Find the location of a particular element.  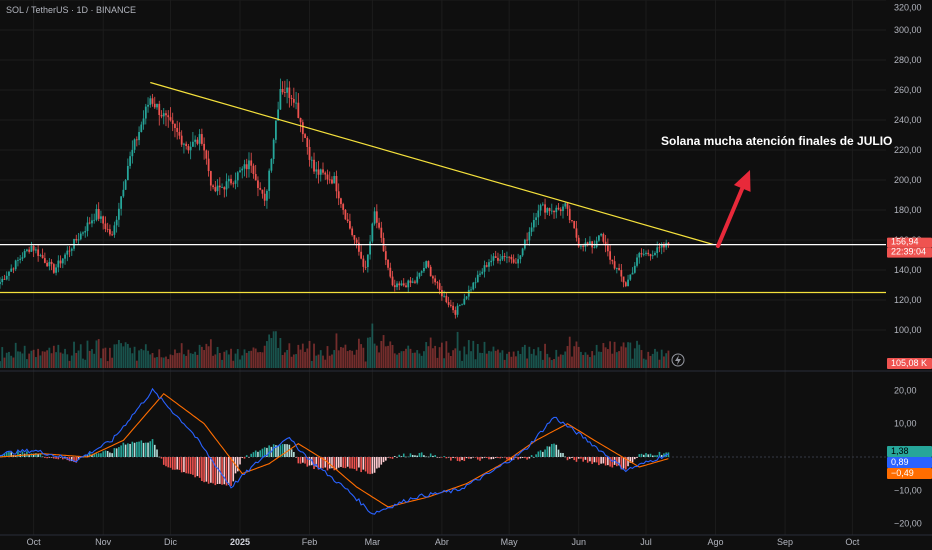

price-axis-tick: 200,00 is located at coordinates (908, 180).